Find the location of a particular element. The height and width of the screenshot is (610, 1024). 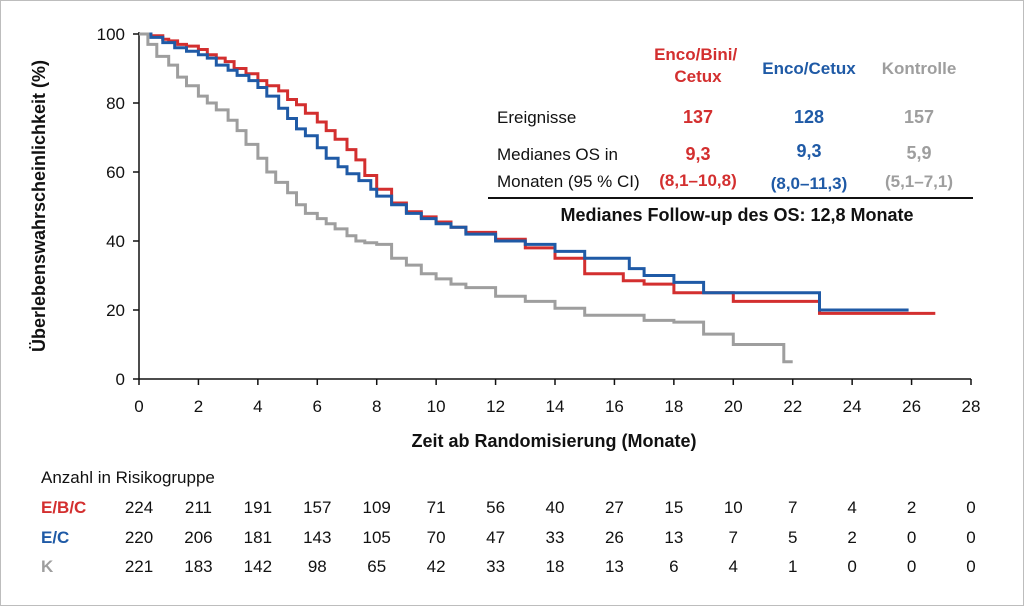

risk-cell: 10 is located at coordinates (733, 507).